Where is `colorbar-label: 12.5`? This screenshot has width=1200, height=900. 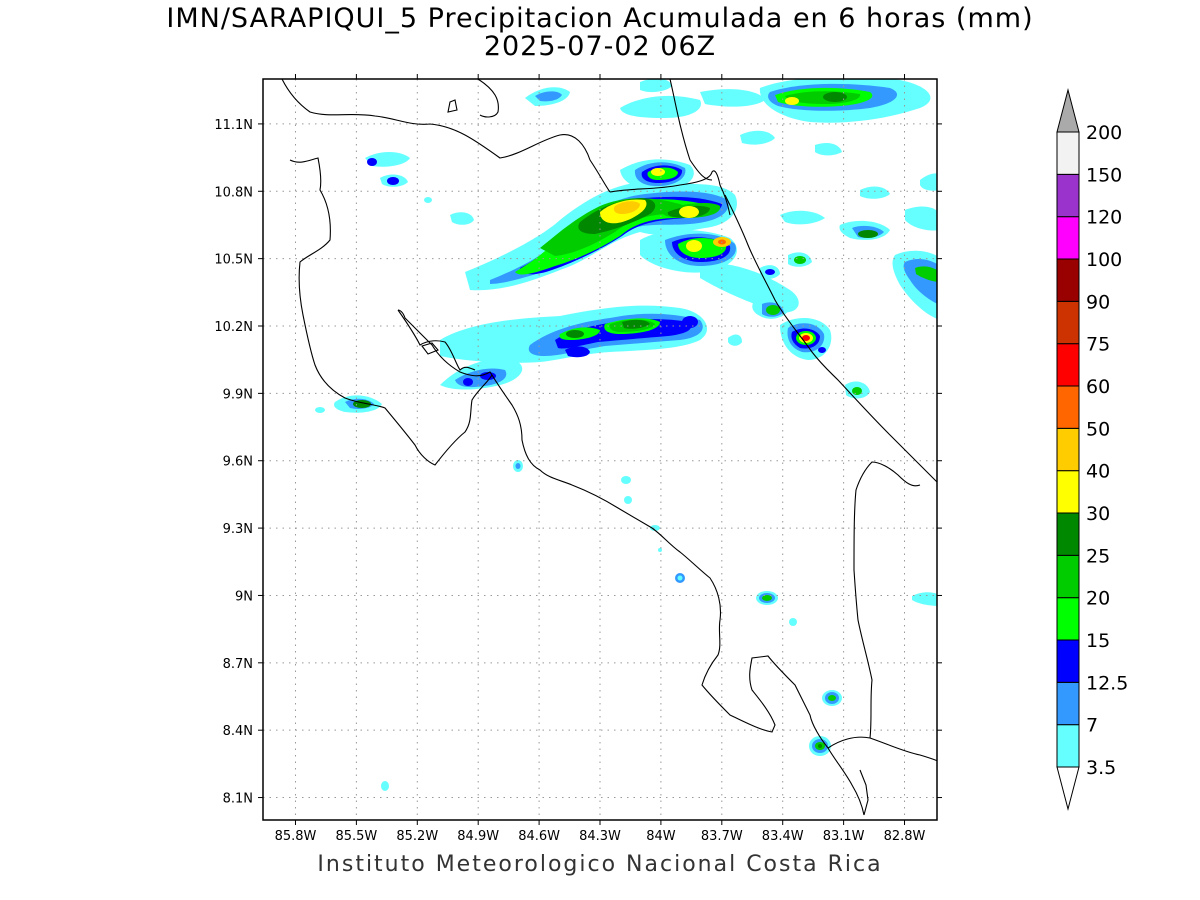 colorbar-label: 12.5 is located at coordinates (1107, 683).